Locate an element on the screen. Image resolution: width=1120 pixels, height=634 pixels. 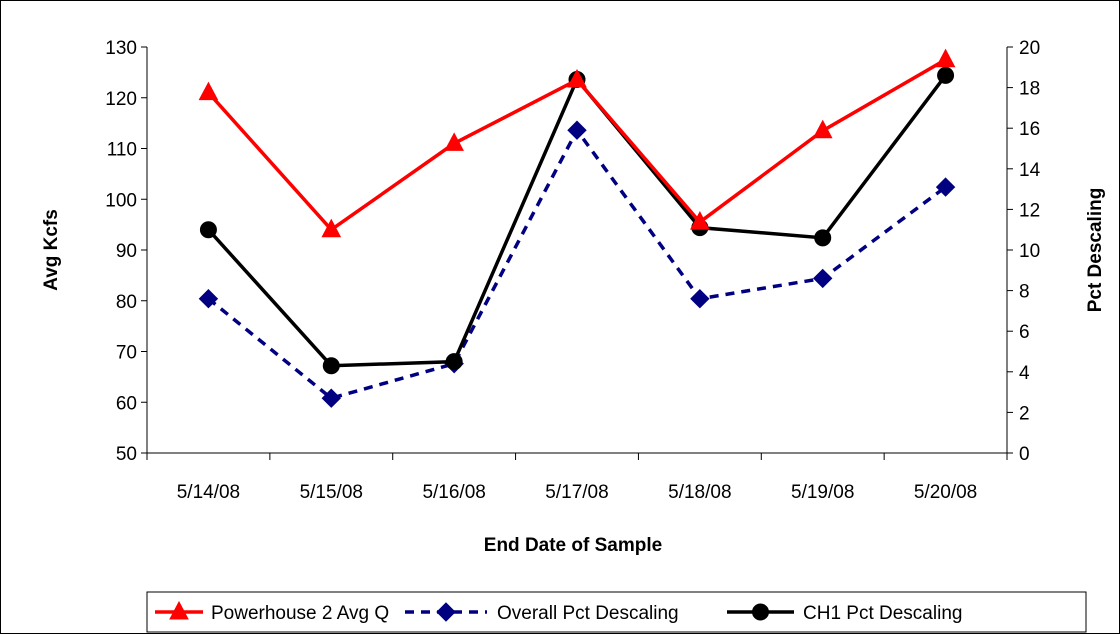
y2-tick-label: 18 is located at coordinates (1029, 89).